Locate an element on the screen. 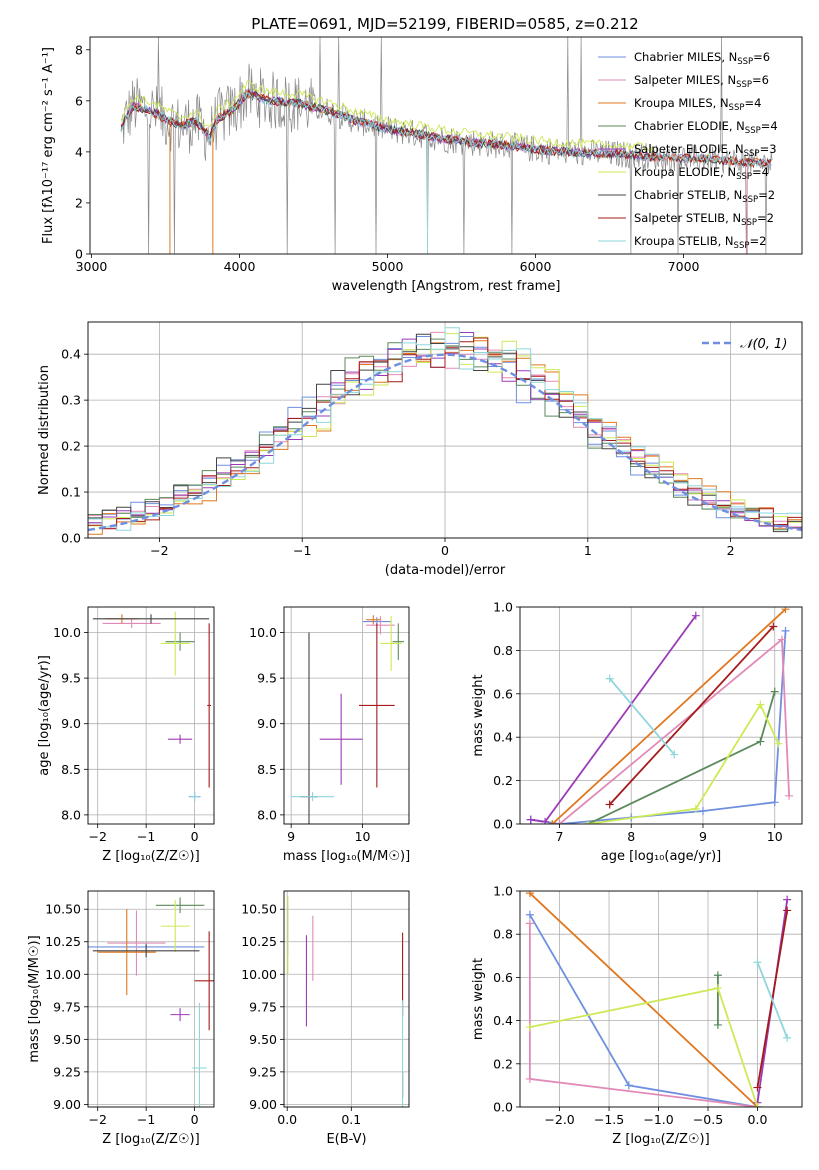 The height and width of the screenshot is (1170, 819). legend-entry-label: Kroupa STELIB, N is located at coordinates (684, 241).